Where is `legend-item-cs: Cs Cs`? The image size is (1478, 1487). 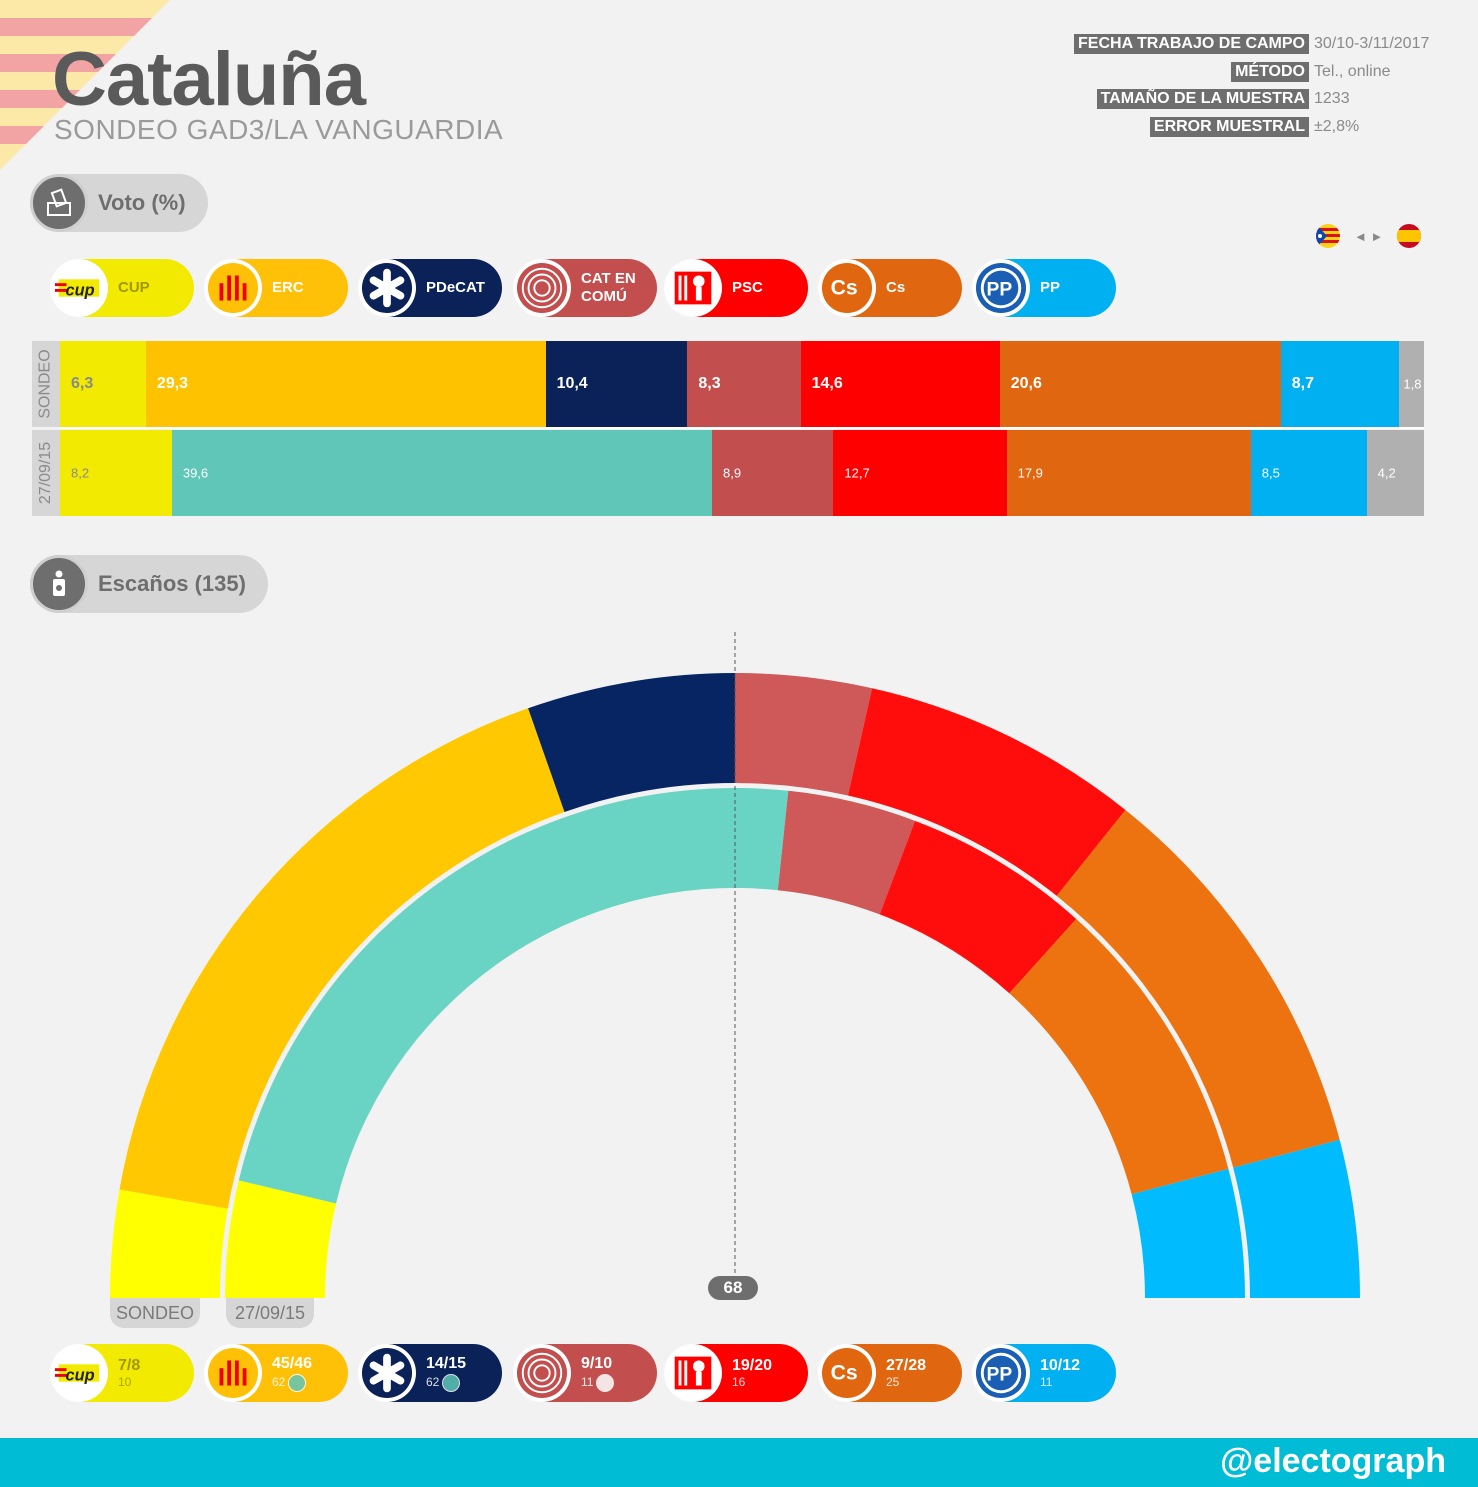 legend-item-cs: Cs Cs is located at coordinates (890, 288).